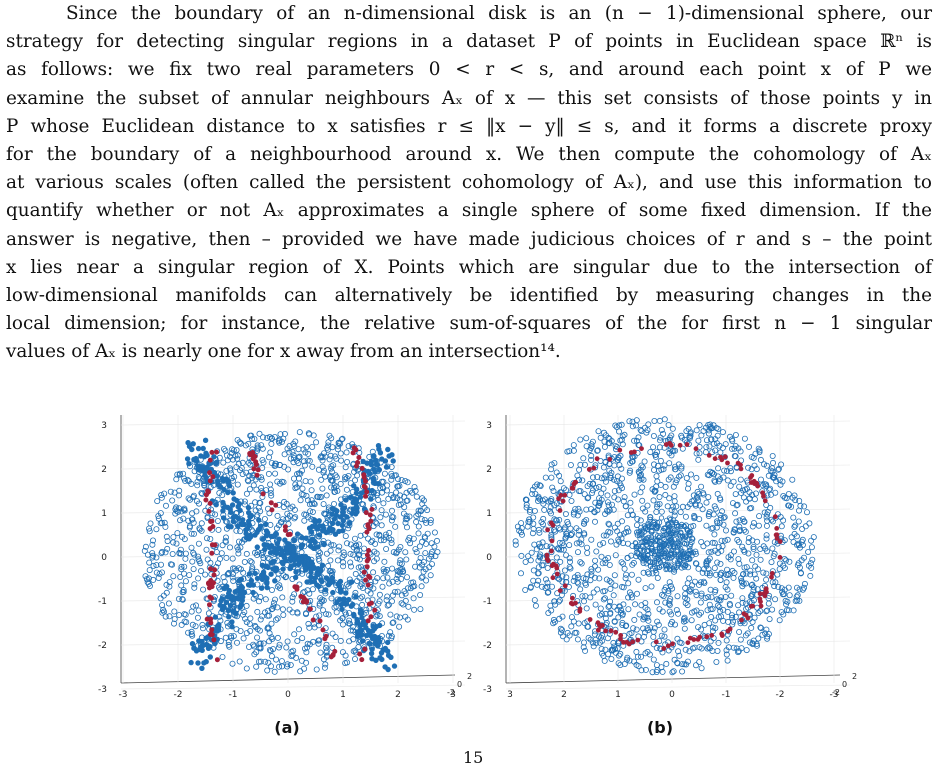  Describe the element at coordinates (398, 695) in the screenshot. I see `x-tick-label: 2` at that location.